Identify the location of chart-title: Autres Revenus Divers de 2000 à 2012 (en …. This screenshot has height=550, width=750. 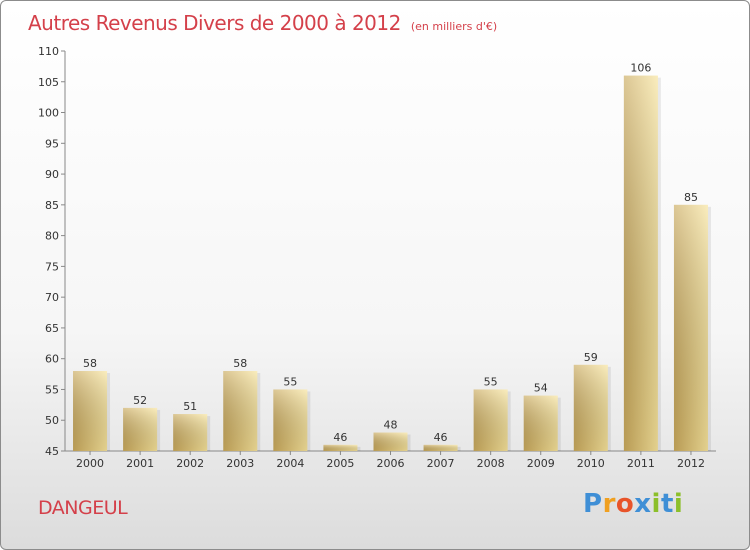
(262, 23).